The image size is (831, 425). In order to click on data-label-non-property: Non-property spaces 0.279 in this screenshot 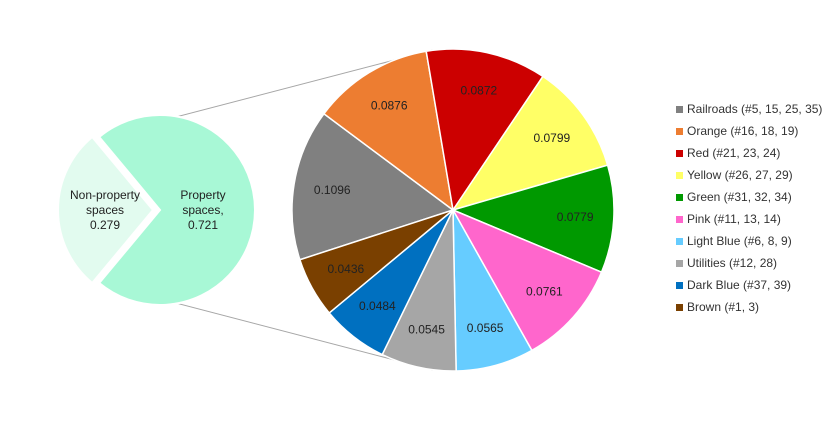, I will do `click(105, 210)`.